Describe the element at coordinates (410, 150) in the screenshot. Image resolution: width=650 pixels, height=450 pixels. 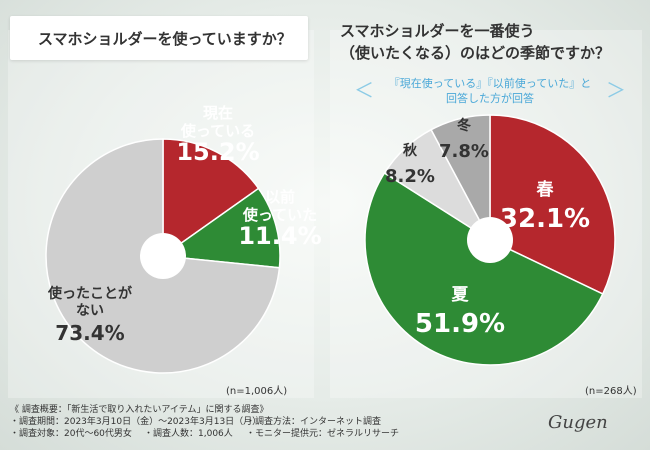
I see `right-slice-label-2-0: 秋` at that location.